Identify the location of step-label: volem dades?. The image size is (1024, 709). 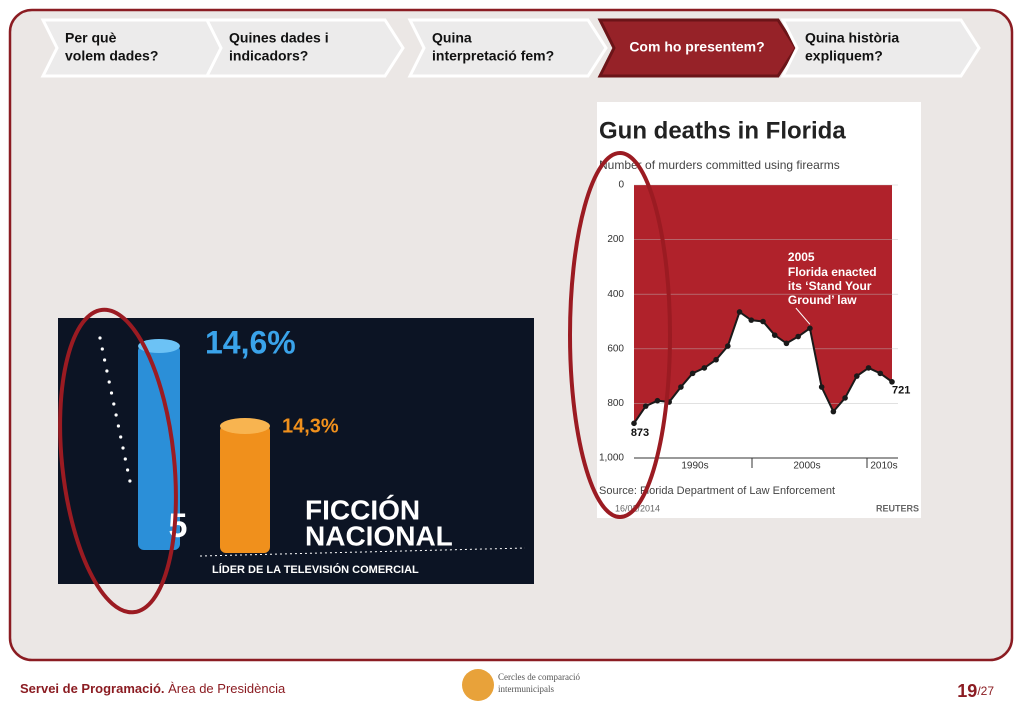
(111, 56).